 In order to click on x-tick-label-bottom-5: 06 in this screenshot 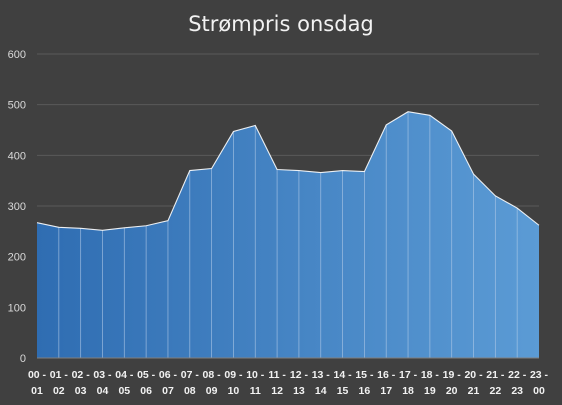, I will do `click(146, 391)`.